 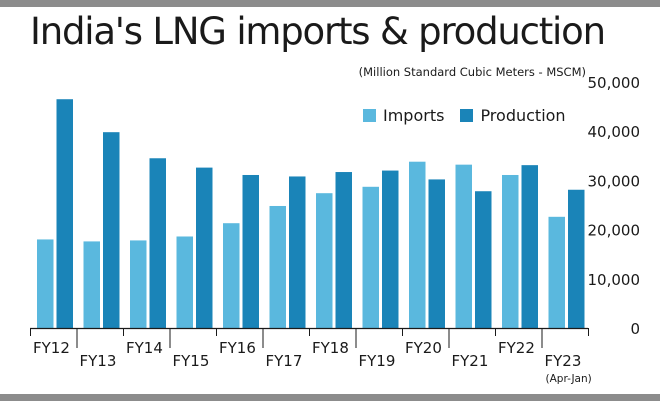 What do you see at coordinates (284, 361) in the screenshot?
I see `x-tick-label: FY17` at bounding box center [284, 361].